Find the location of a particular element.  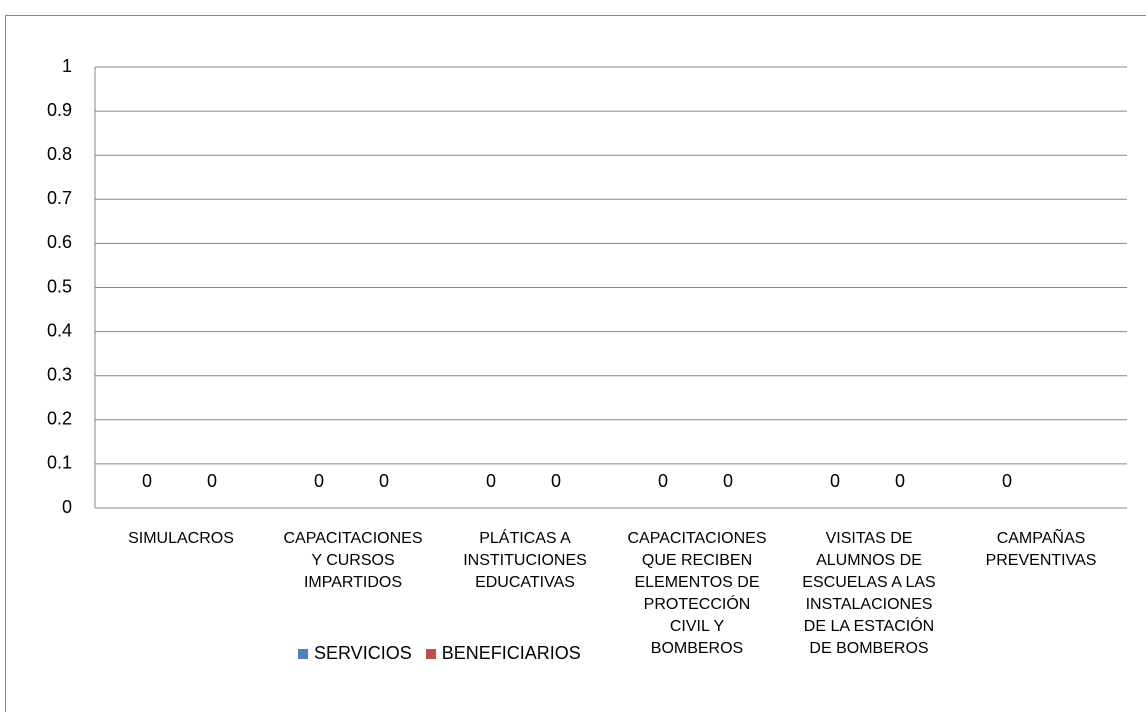

y-tick-label: 0.6 is located at coordinates (59, 242).